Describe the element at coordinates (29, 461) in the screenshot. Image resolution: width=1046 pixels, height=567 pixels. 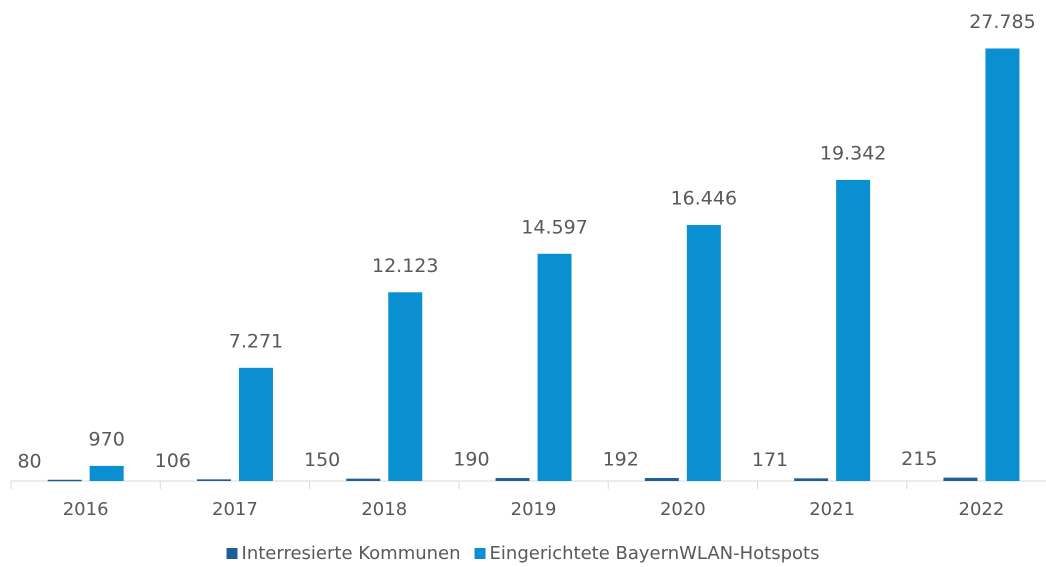
I see `data-label: 80` at that location.